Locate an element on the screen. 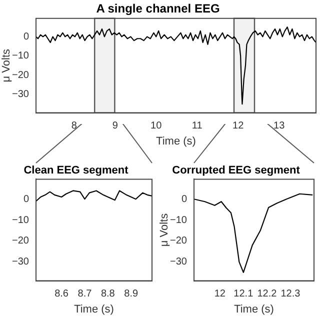  x-tick-label: 13 is located at coordinates (280, 126).